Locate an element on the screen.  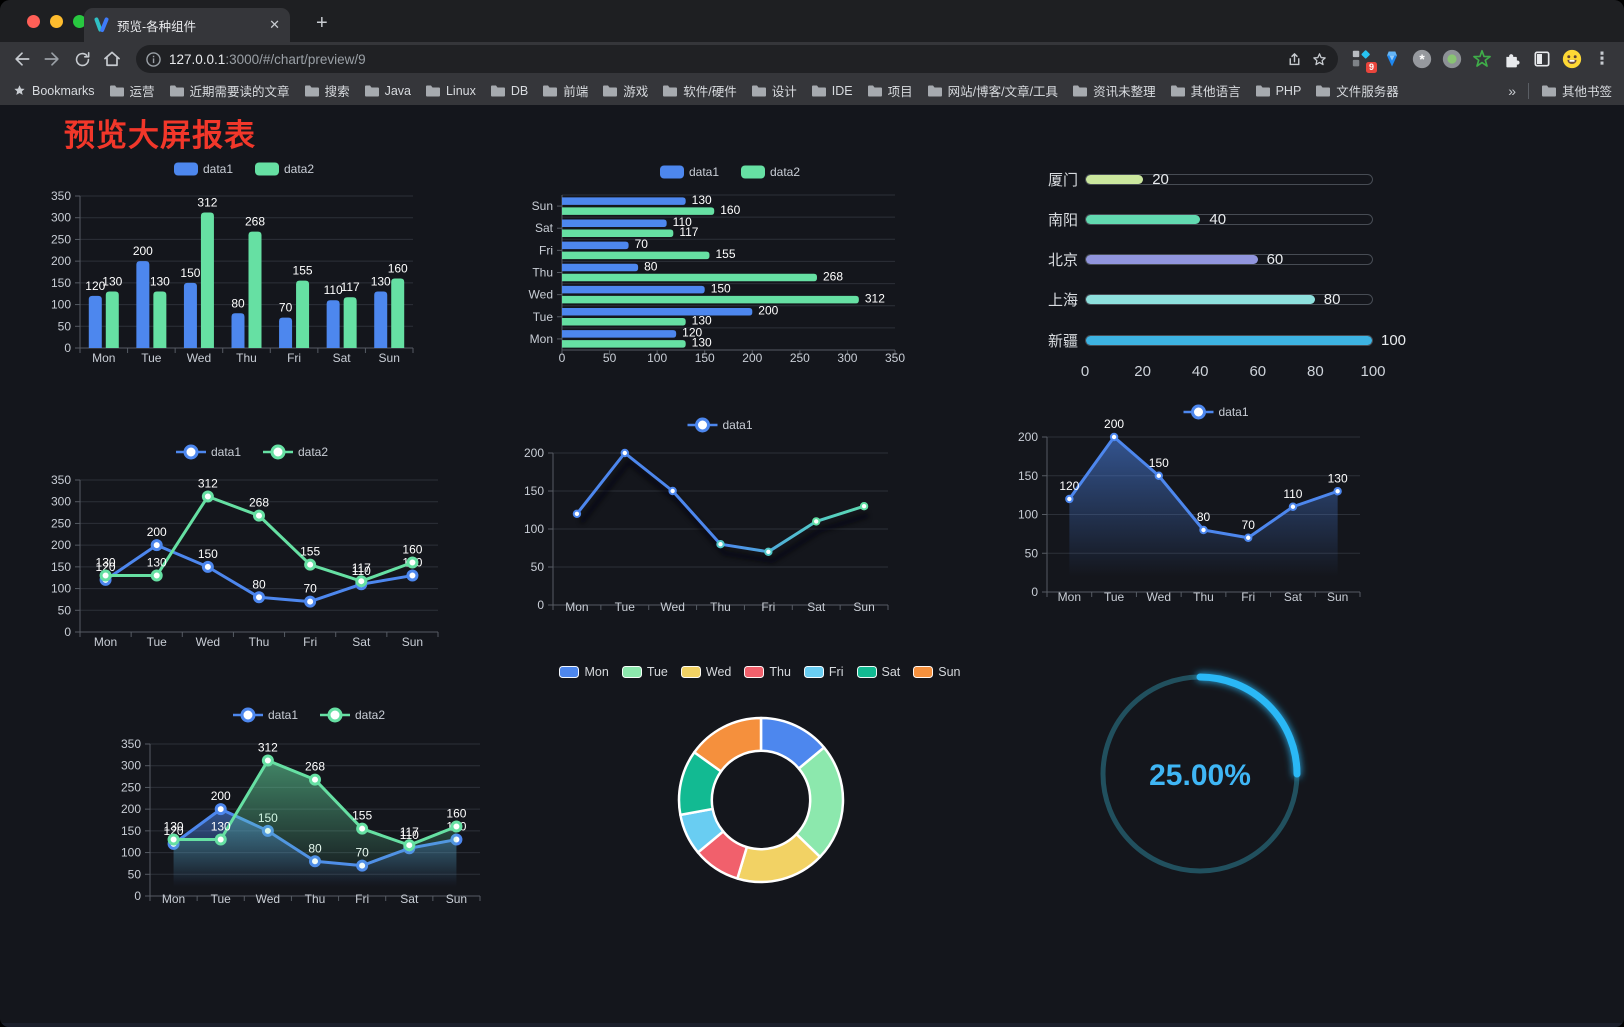
url-text: 127.0.0.1:3000/#/chart/preview/9 is located at coordinates (723, 59).